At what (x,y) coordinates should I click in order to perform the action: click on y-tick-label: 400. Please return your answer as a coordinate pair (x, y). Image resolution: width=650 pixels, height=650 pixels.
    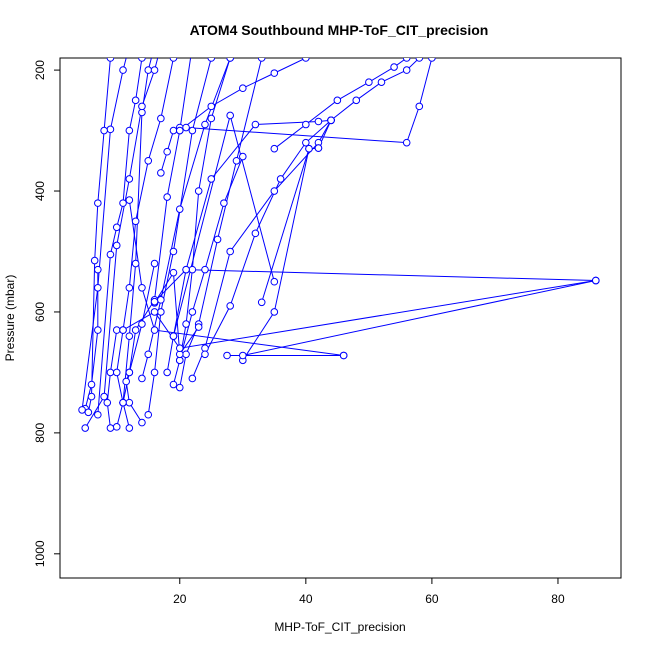
    Looking at the image, I should click on (40, 191).